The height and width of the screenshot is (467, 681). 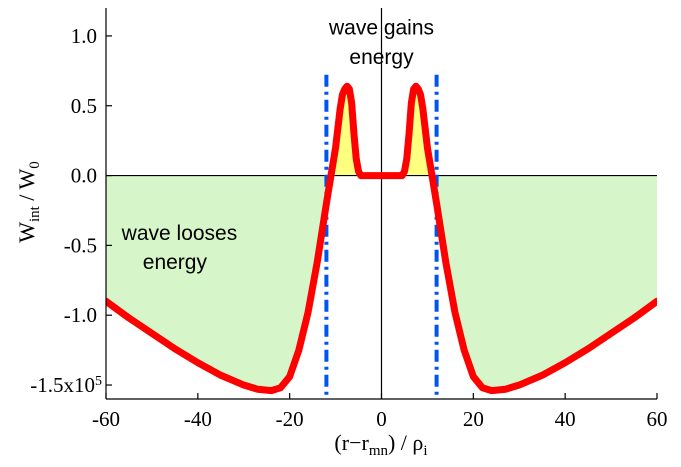 I want to click on y-tick-label: -1.5x105, so click(x=66, y=385).